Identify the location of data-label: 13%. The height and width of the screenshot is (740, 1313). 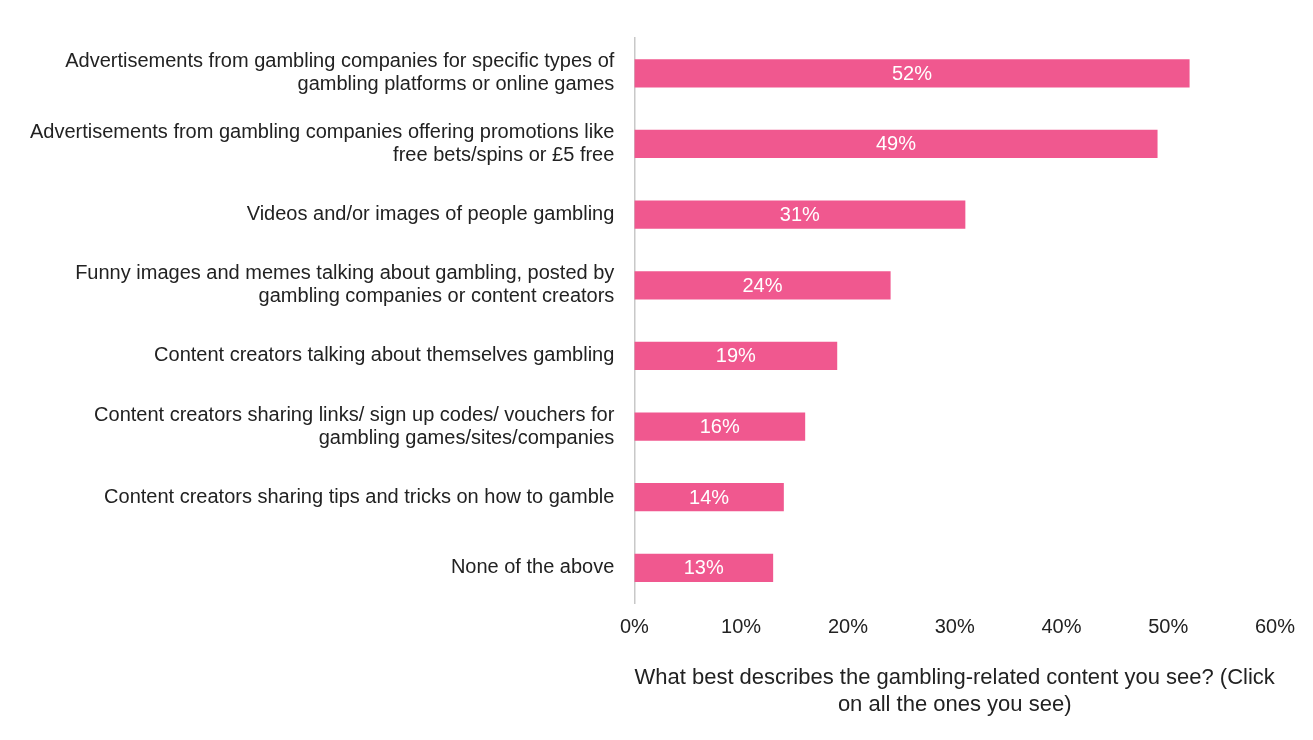
(703, 567).